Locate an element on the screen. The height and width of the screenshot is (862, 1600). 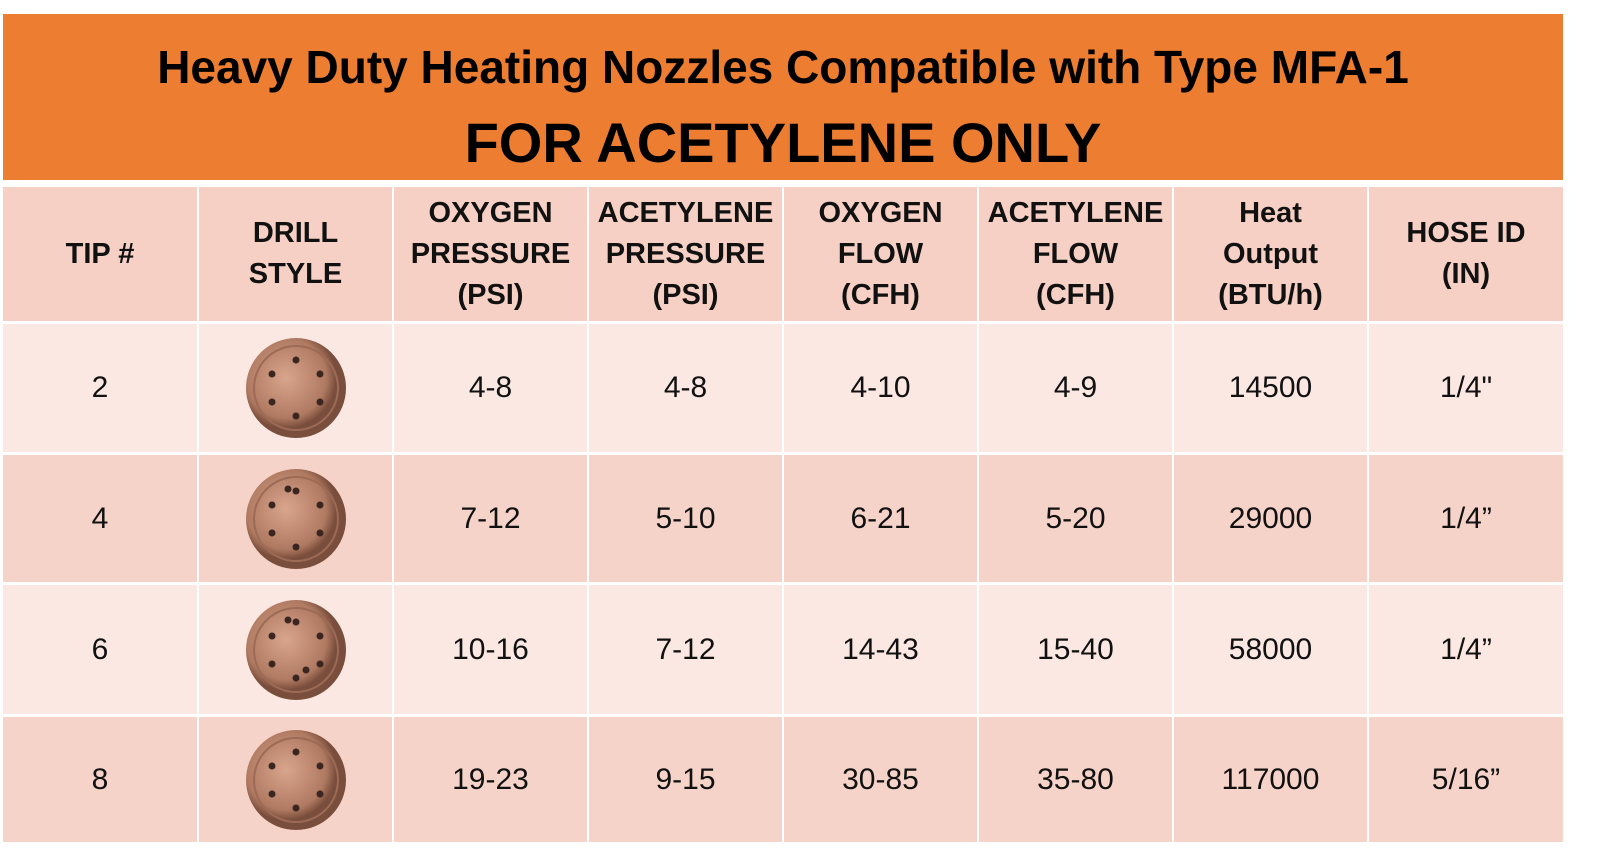
header-text: Output is located at coordinates (1270, 253).